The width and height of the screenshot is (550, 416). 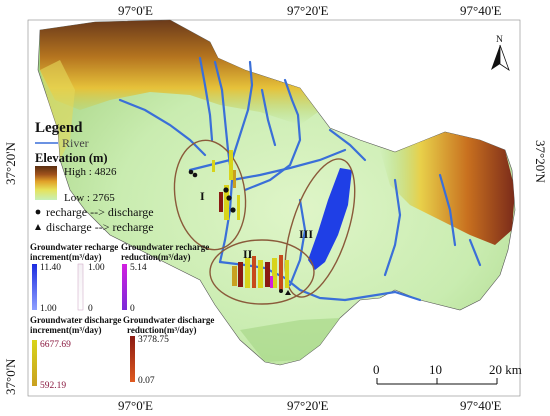 What do you see at coordinates (153, 340) in the screenshot?
I see `cb4-max: 3778.75` at bounding box center [153, 340].